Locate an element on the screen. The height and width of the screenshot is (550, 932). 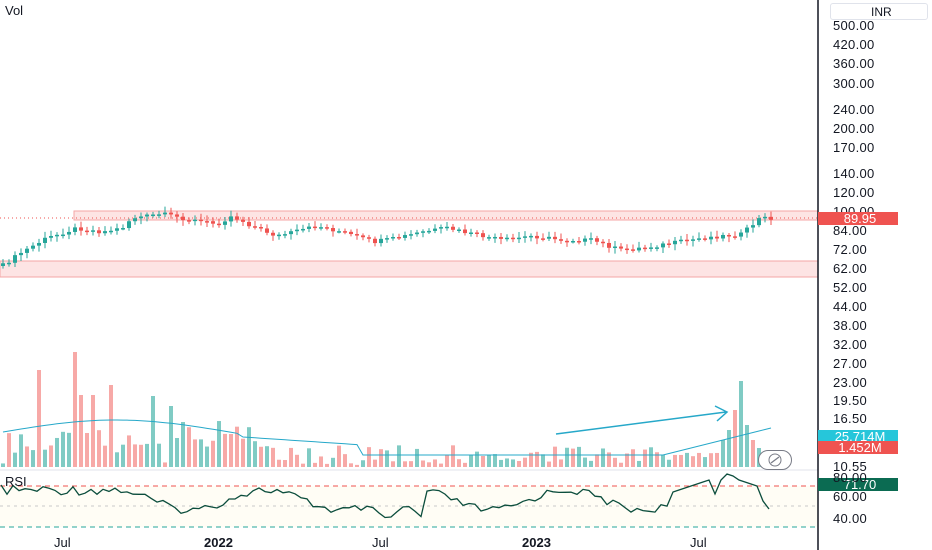
rsi-axis-label-60: 60.00 is located at coordinates (850, 496).